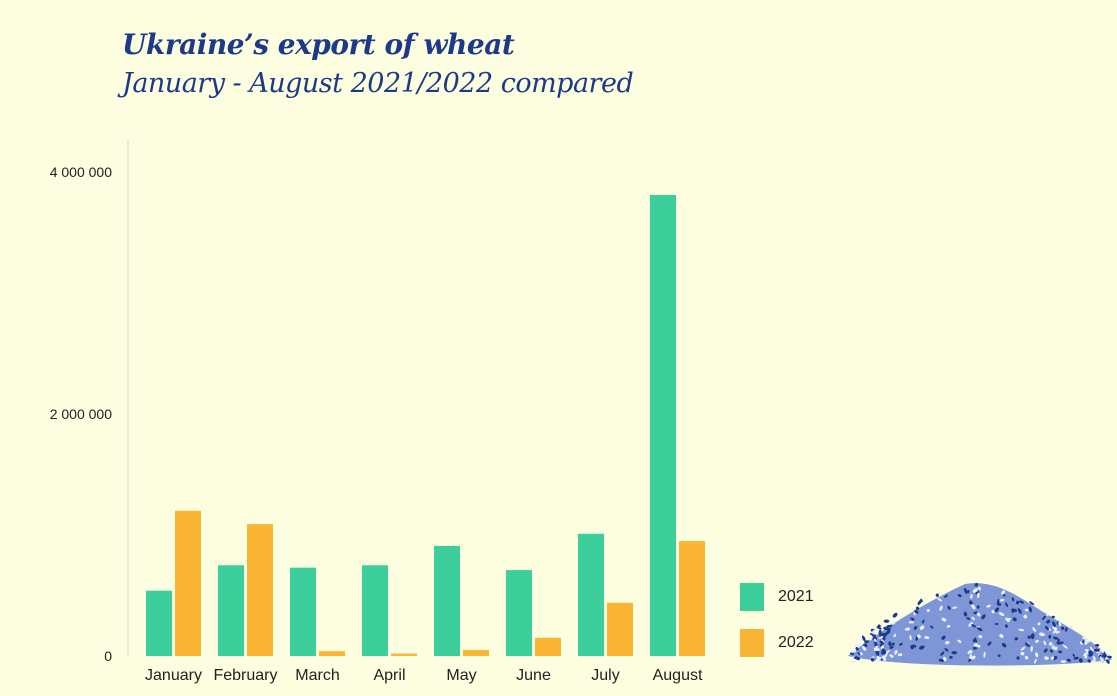 This screenshot has width=1117, height=696. What do you see at coordinates (796, 642) in the screenshot?
I see `legend-label-2022: 2022` at bounding box center [796, 642].